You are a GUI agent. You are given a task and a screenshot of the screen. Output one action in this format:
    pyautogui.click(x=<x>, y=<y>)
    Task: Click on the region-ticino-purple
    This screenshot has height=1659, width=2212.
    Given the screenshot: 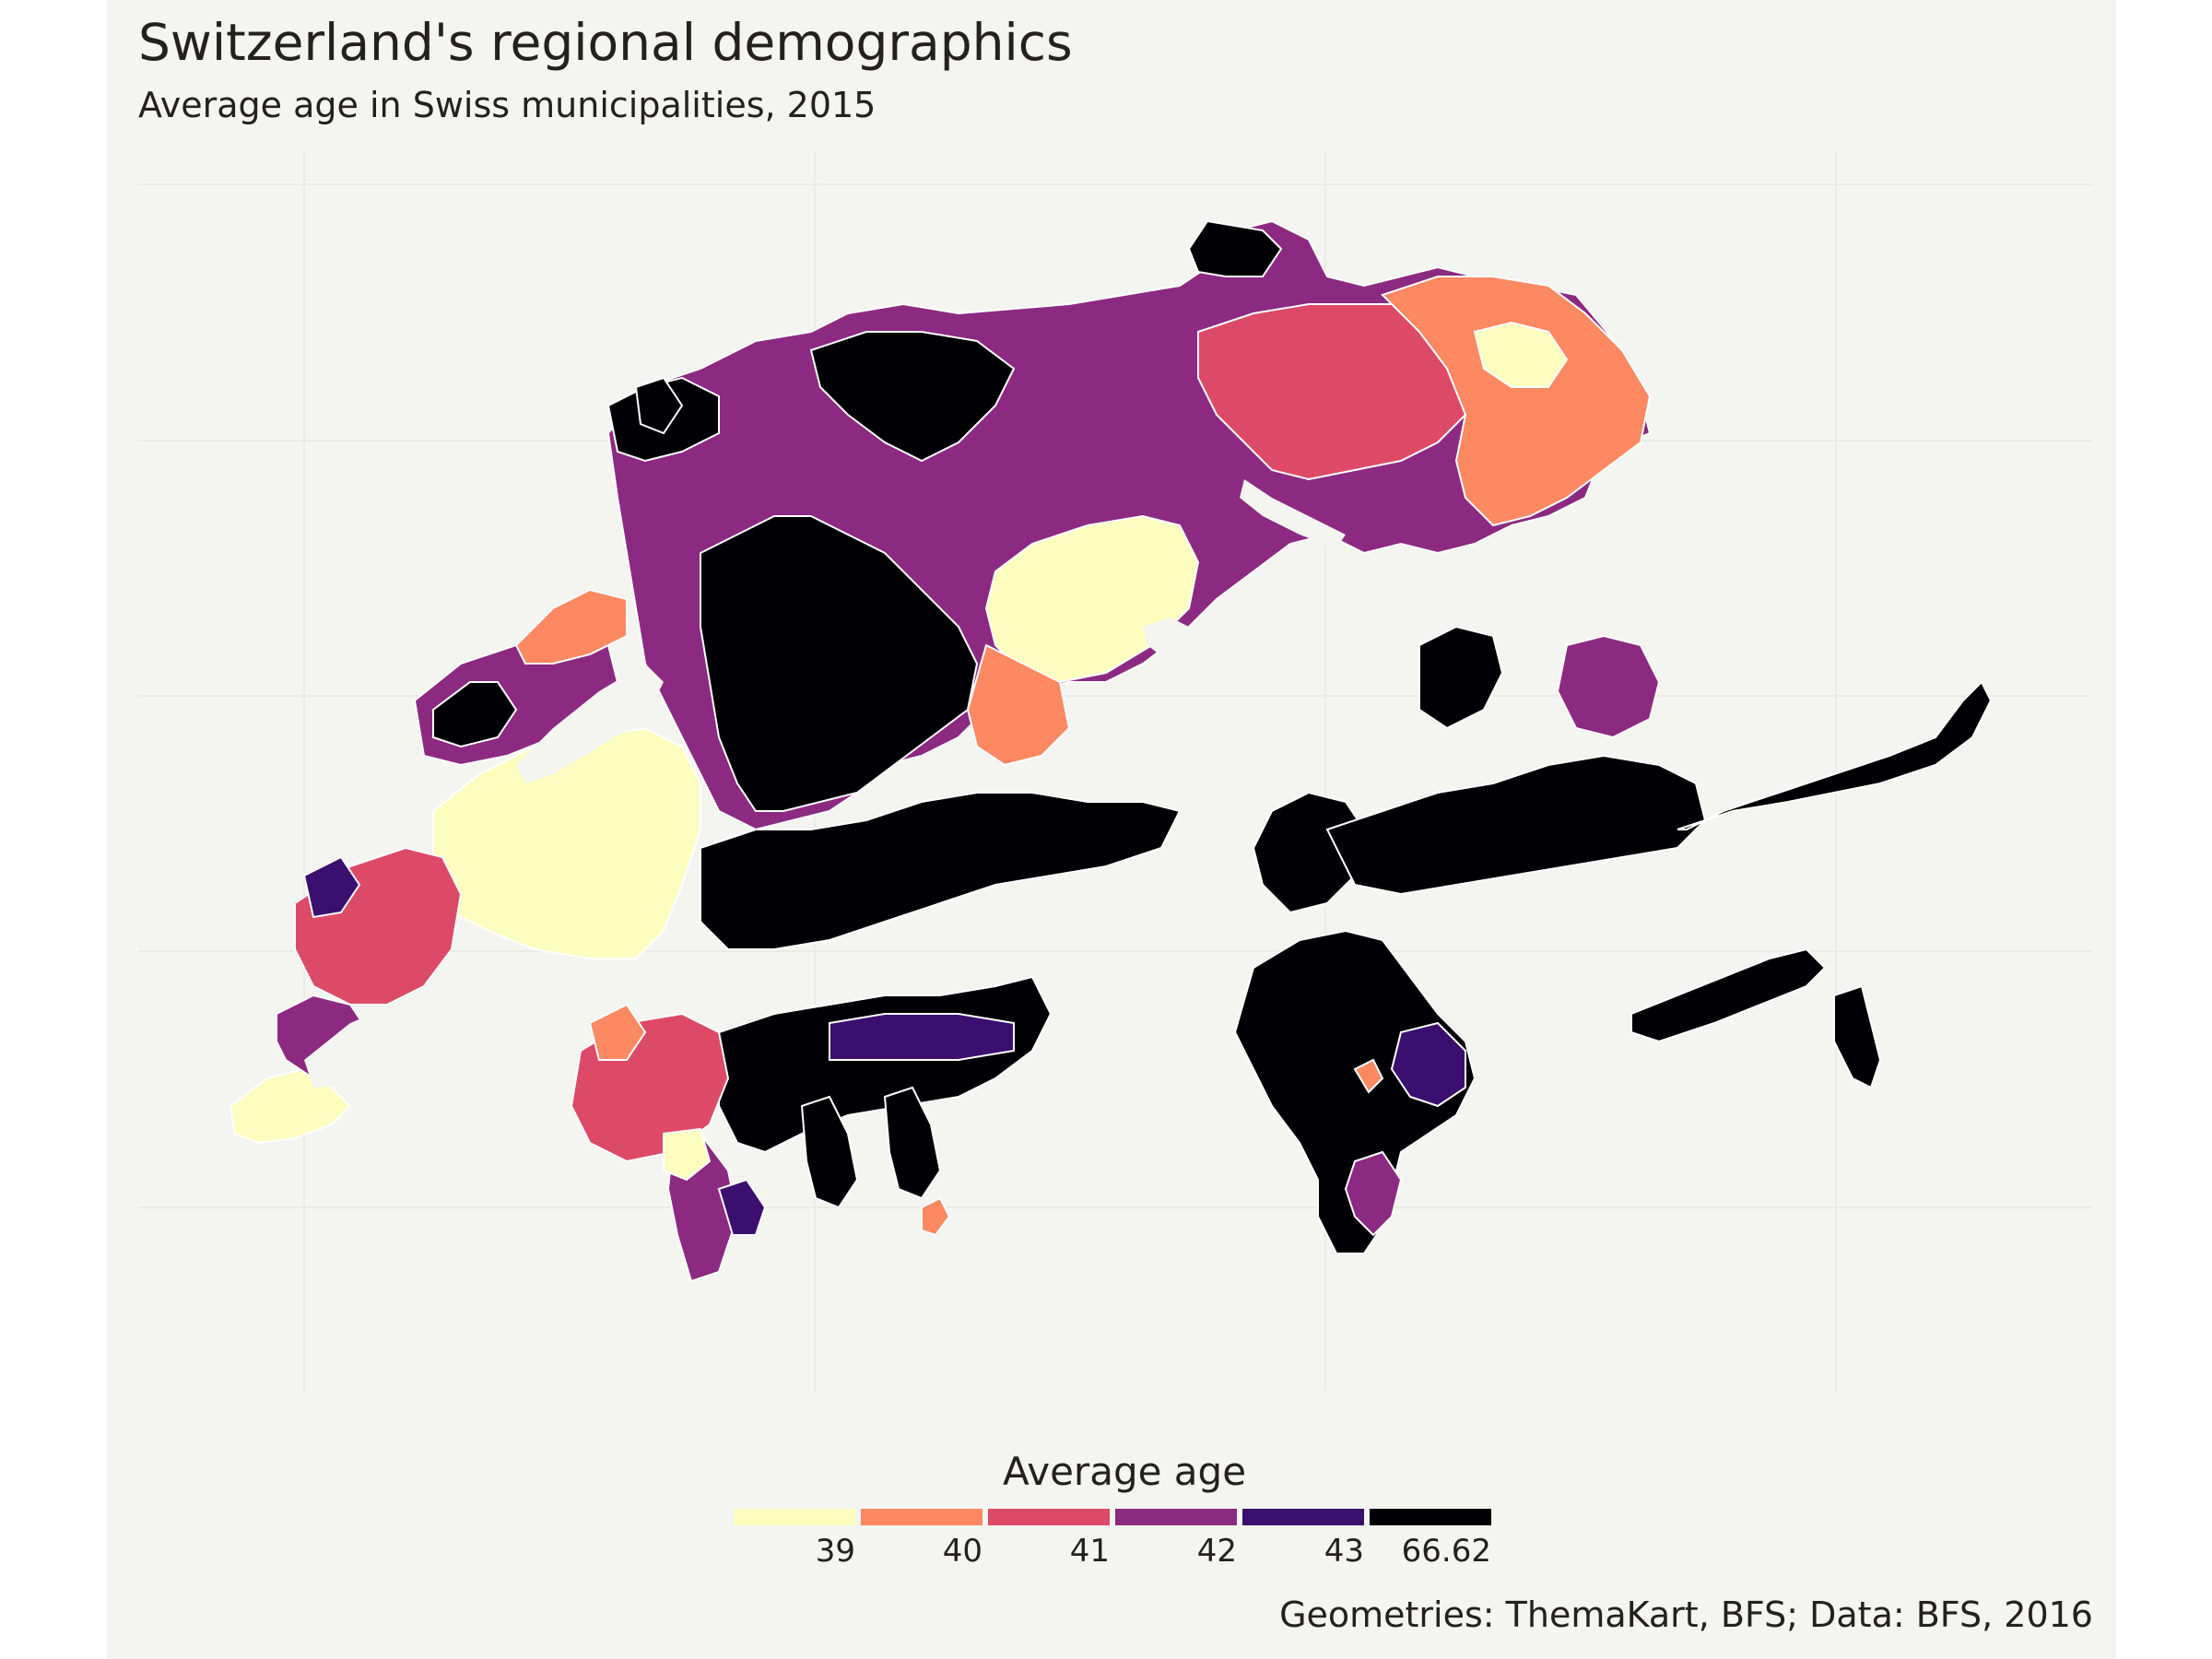 What is the action you would take?
    pyautogui.click(x=1428, y=1064)
    